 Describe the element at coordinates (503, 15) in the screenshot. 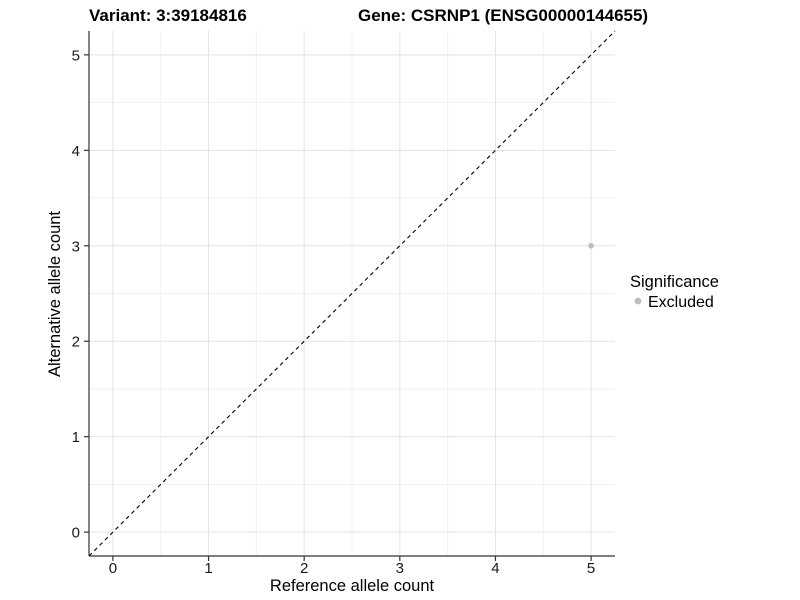

I see `plot-title-gene: Gene: CSRNP1 (ENSG00000144655)` at that location.